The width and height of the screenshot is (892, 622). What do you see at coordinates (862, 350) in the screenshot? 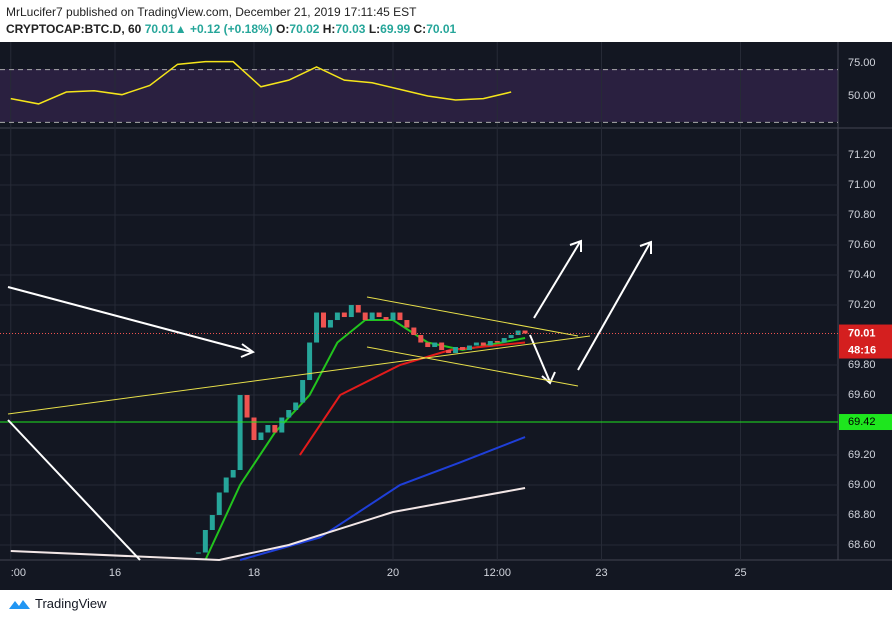
I see `countdown: 48:16` at bounding box center [862, 350].